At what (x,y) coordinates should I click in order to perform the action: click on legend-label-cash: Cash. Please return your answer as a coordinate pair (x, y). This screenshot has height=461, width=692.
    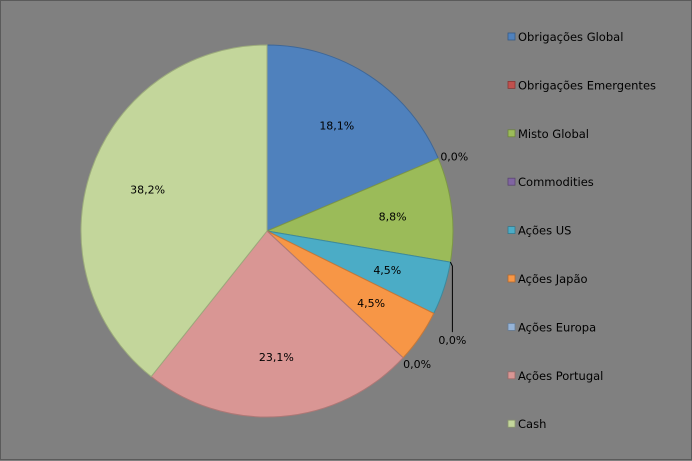
    Looking at the image, I should click on (532, 424).